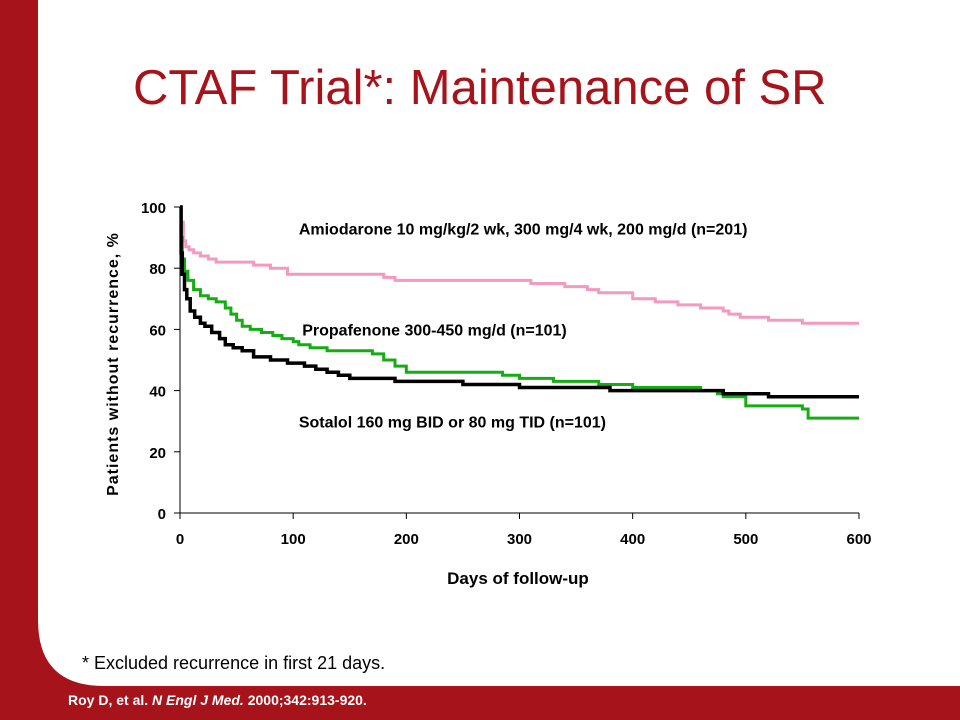 The width and height of the screenshot is (960, 720). What do you see at coordinates (113, 364) in the screenshot?
I see `y-axis-label: Patients without recurrence, %` at bounding box center [113, 364].